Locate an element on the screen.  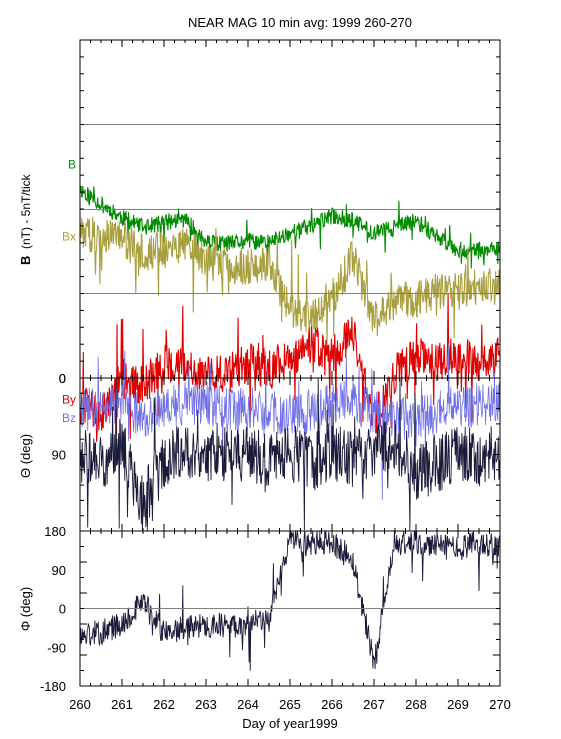
x-axis-label: Day of year1999 is located at coordinates (289, 723).